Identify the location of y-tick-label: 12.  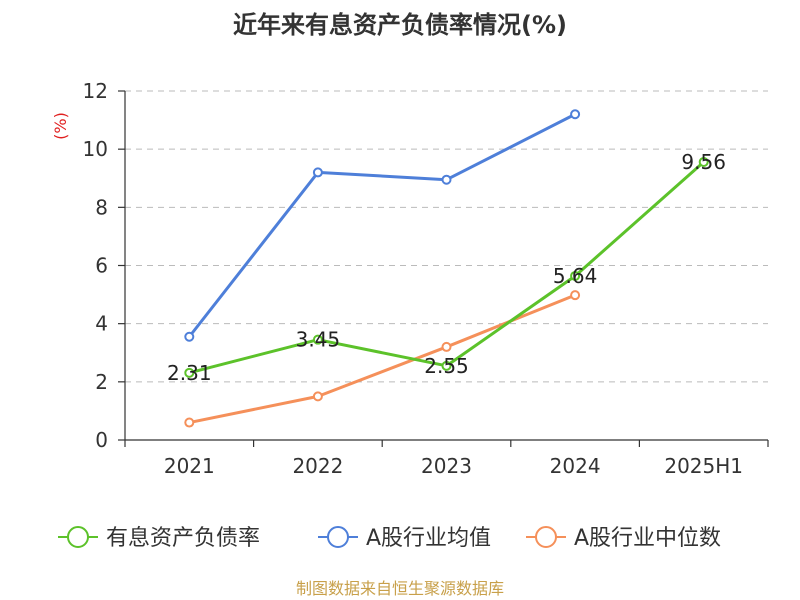
(95, 91).